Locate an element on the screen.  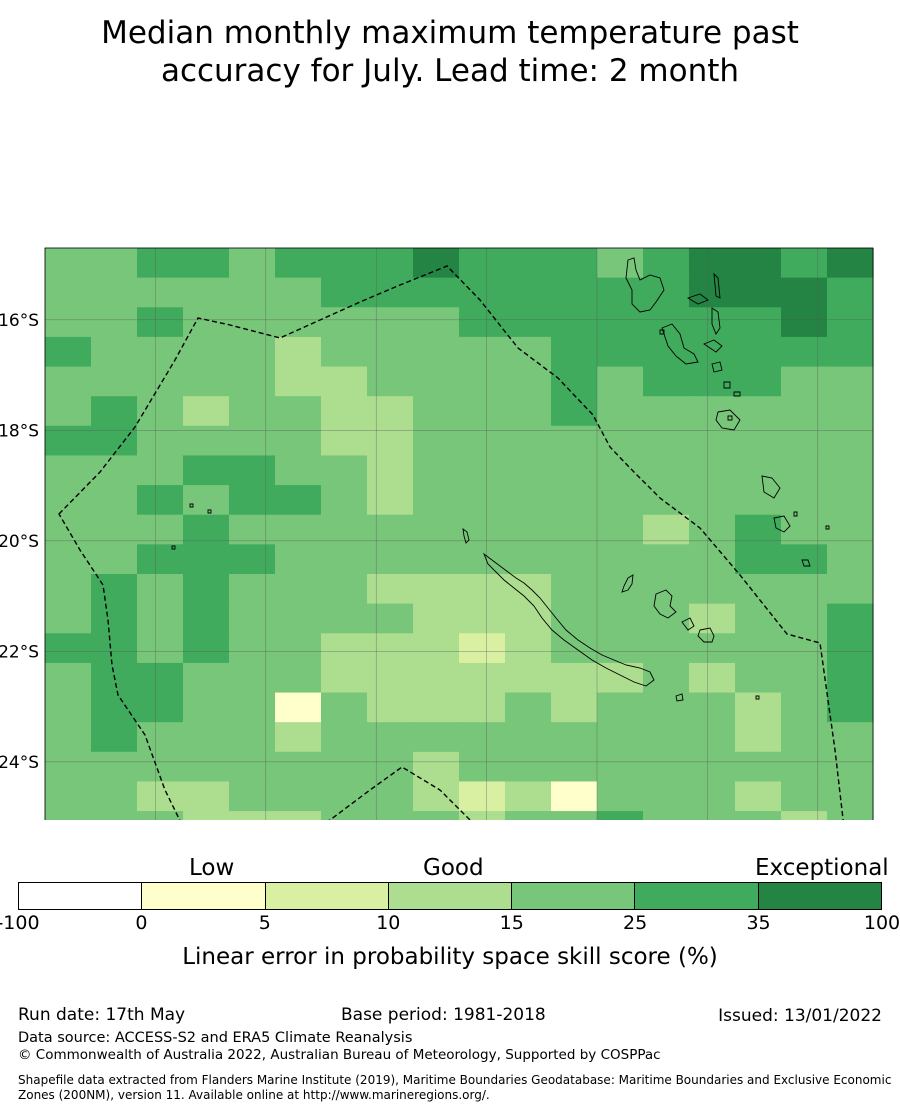
run-date: Run date: 17th May is located at coordinates (102, 1015).